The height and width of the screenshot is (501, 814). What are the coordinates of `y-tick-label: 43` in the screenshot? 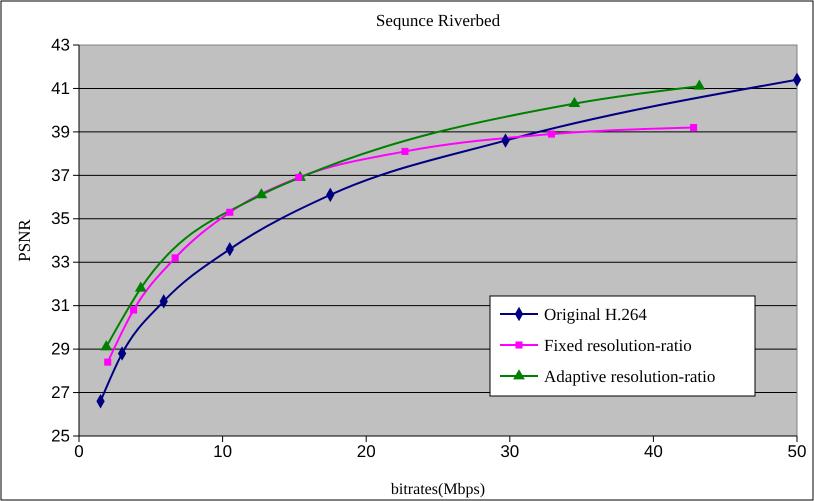 It's located at (60, 44).